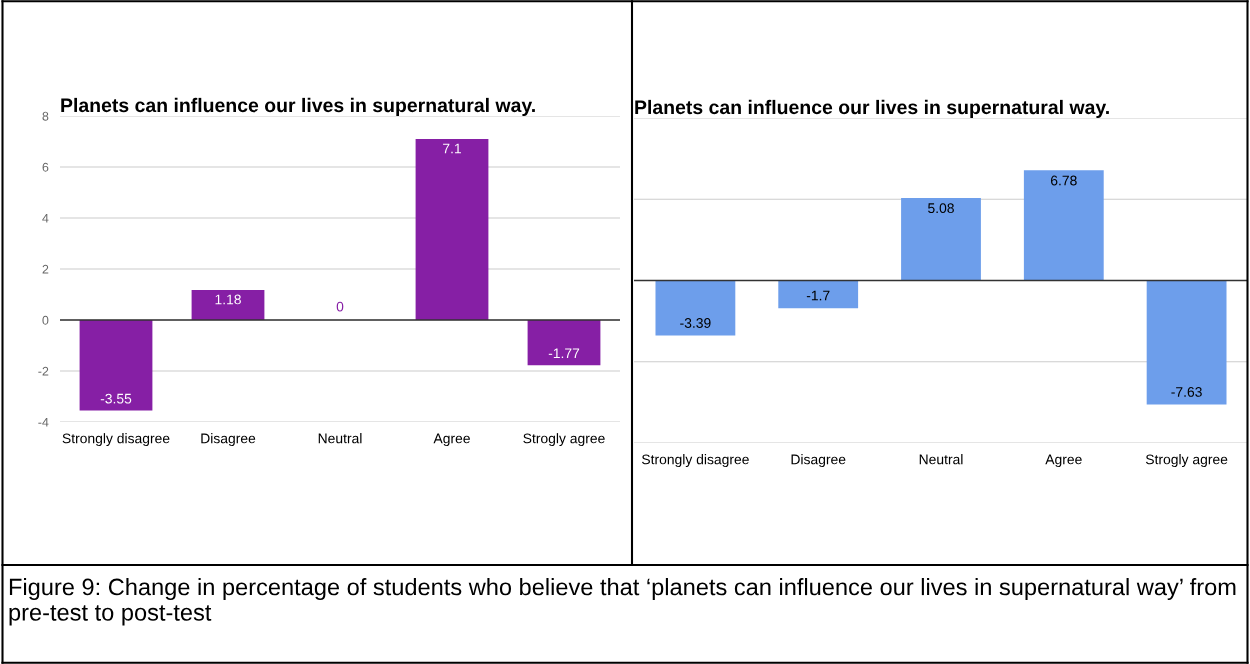 The image size is (1250, 664). I want to click on data-label: 5.08, so click(941, 208).